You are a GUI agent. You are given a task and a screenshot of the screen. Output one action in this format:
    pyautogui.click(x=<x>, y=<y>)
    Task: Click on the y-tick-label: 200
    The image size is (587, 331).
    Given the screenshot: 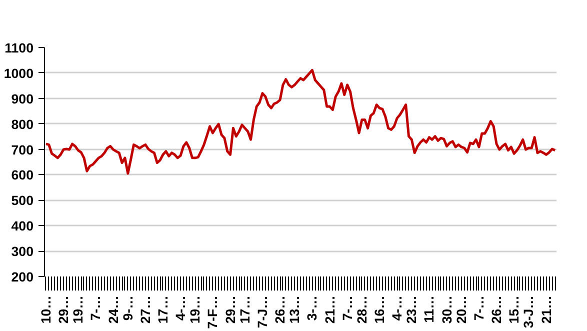 What is the action you would take?
    pyautogui.click(x=22, y=277)
    